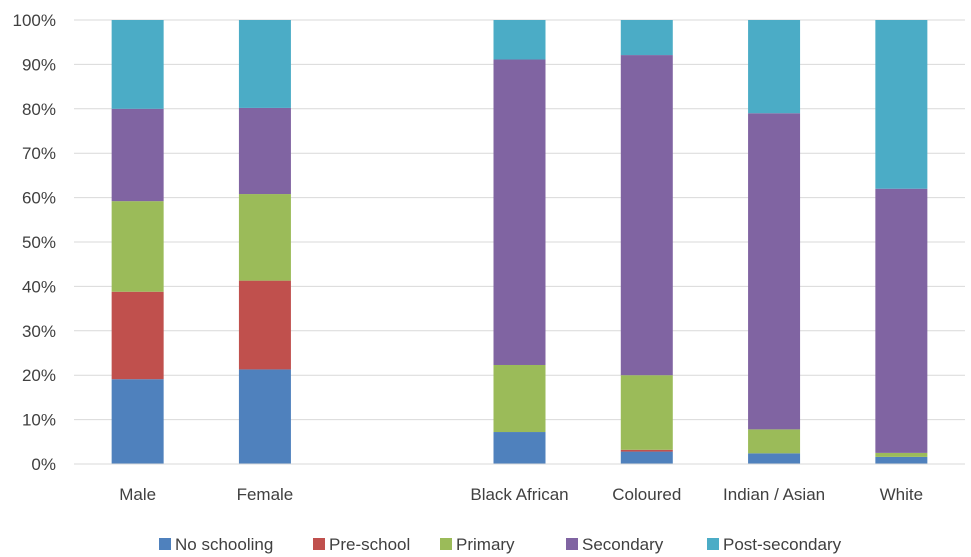 Image resolution: width=971 pixels, height=557 pixels. Describe the element at coordinates (39, 109) in the screenshot. I see `y-tick-label: 80%` at that location.